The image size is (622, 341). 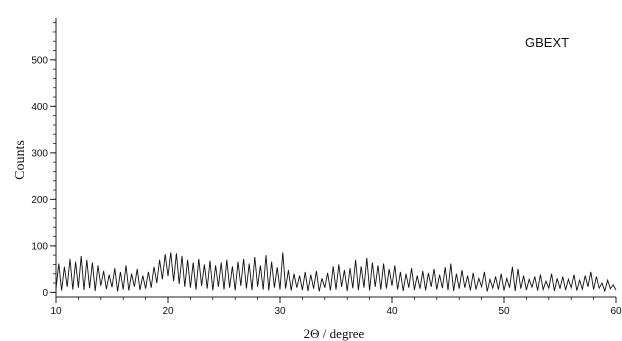 What do you see at coordinates (39, 107) in the screenshot?
I see `y-tick-label: 400` at bounding box center [39, 107].